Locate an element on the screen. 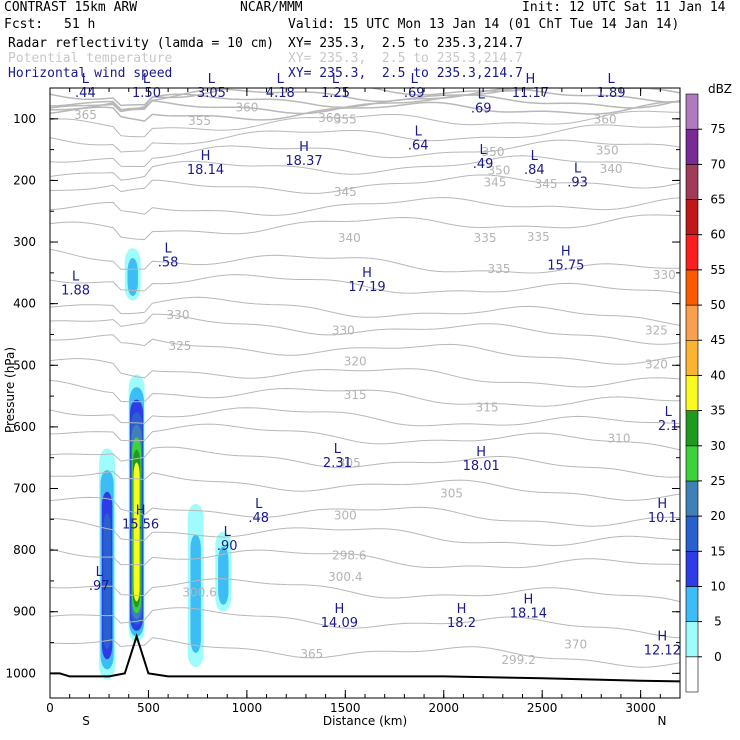 The width and height of the screenshot is (740, 740). y-tick-label: 500 is located at coordinates (24, 365).